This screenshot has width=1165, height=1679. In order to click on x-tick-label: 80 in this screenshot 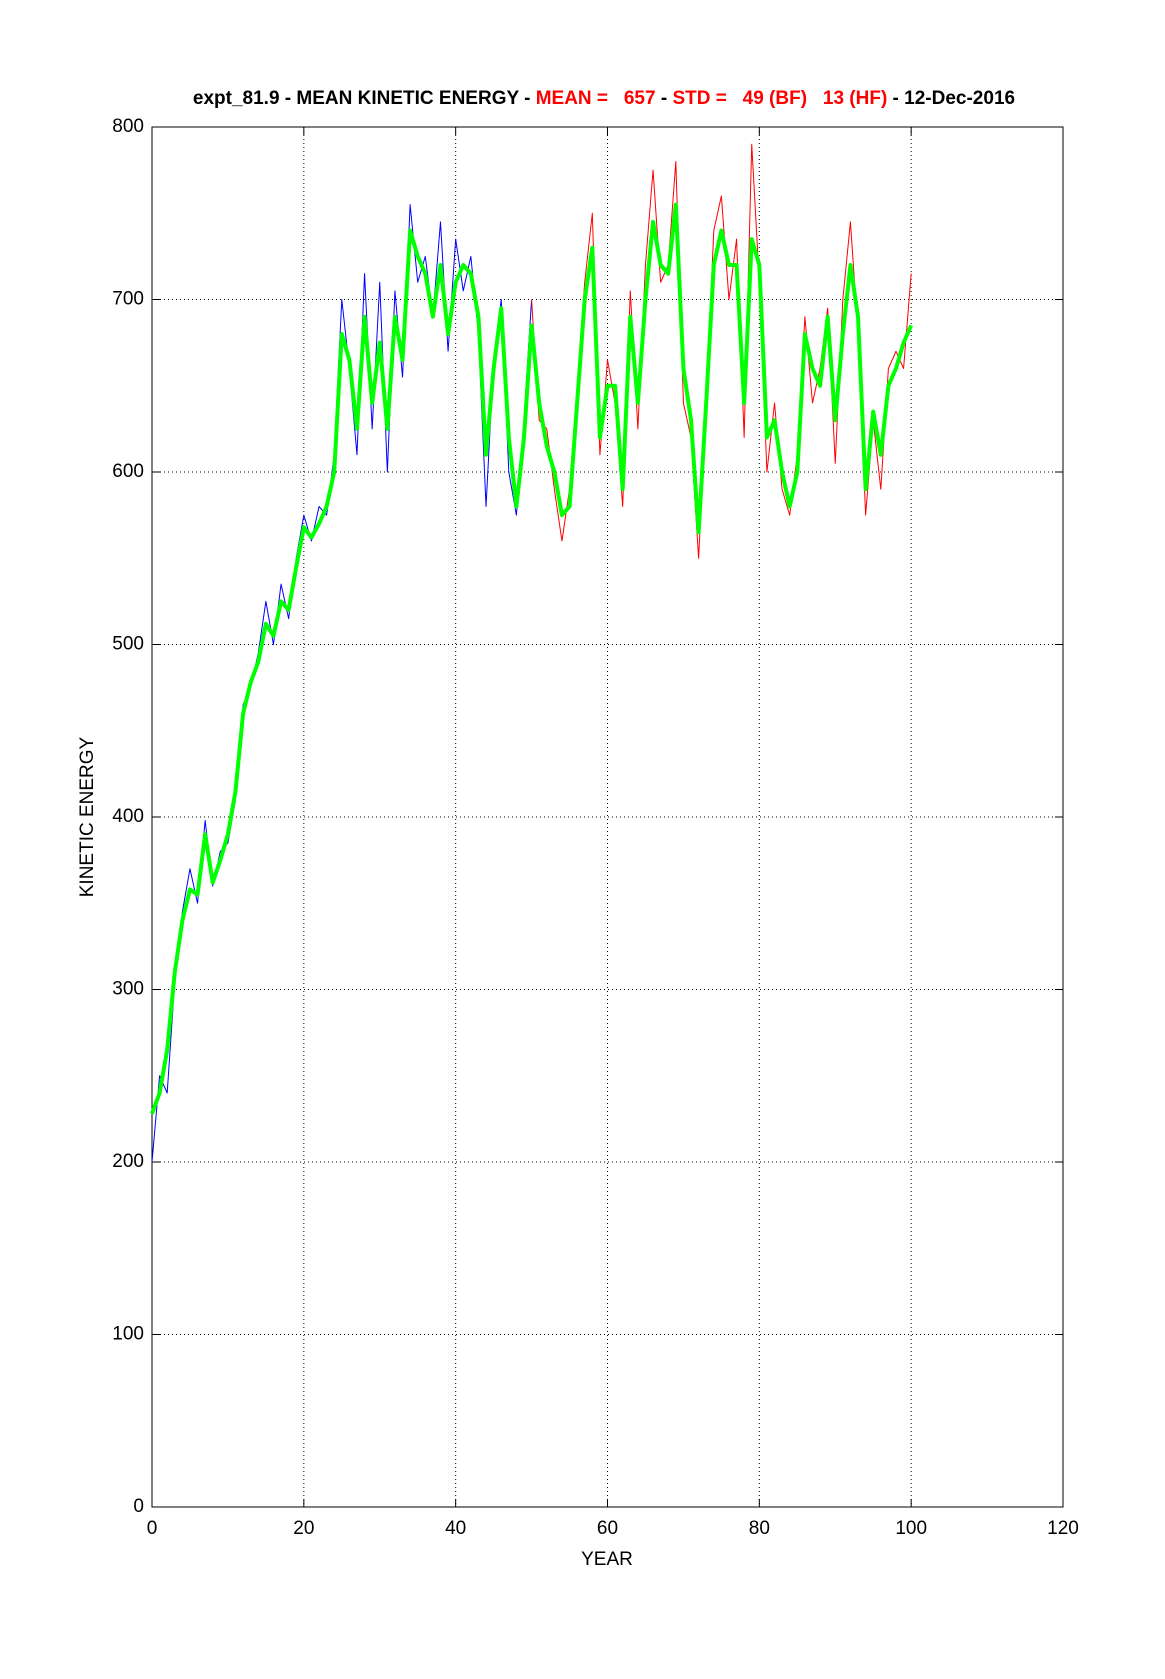, I will do `click(759, 1528)`.